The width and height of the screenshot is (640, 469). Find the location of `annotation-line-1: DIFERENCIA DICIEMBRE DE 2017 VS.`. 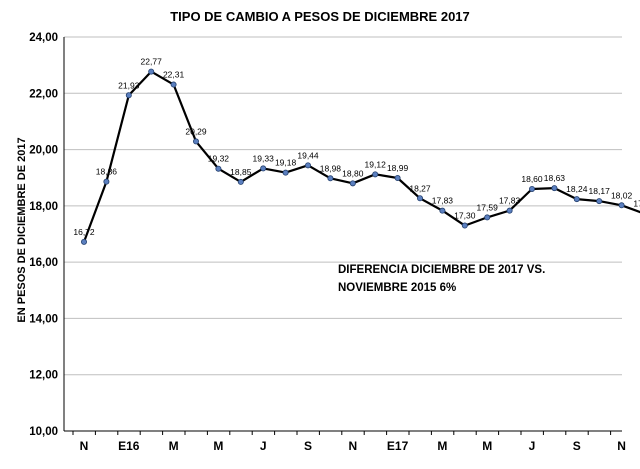

annotation-line-1: DIFERENCIA DICIEMBRE DE 2017 VS. is located at coordinates (441, 270).